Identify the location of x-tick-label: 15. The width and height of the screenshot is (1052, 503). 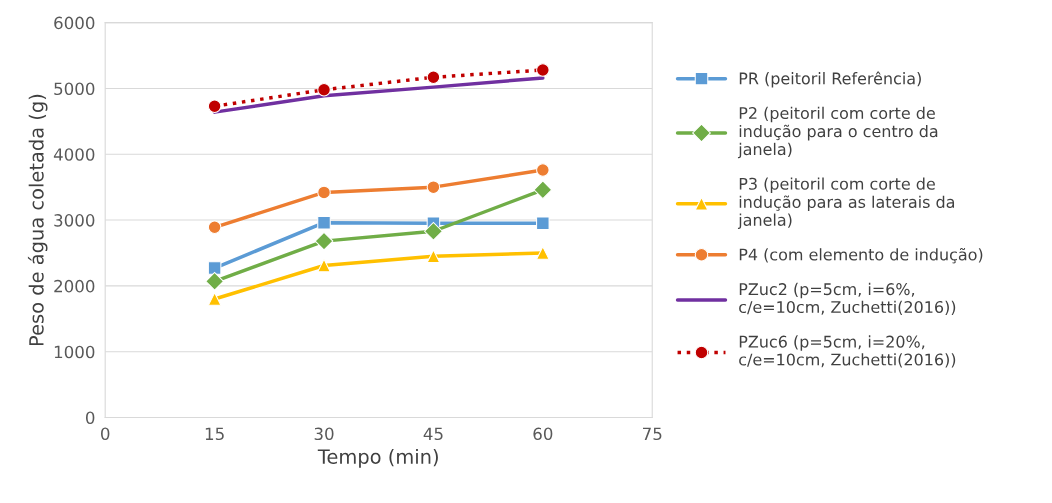
(214, 434).